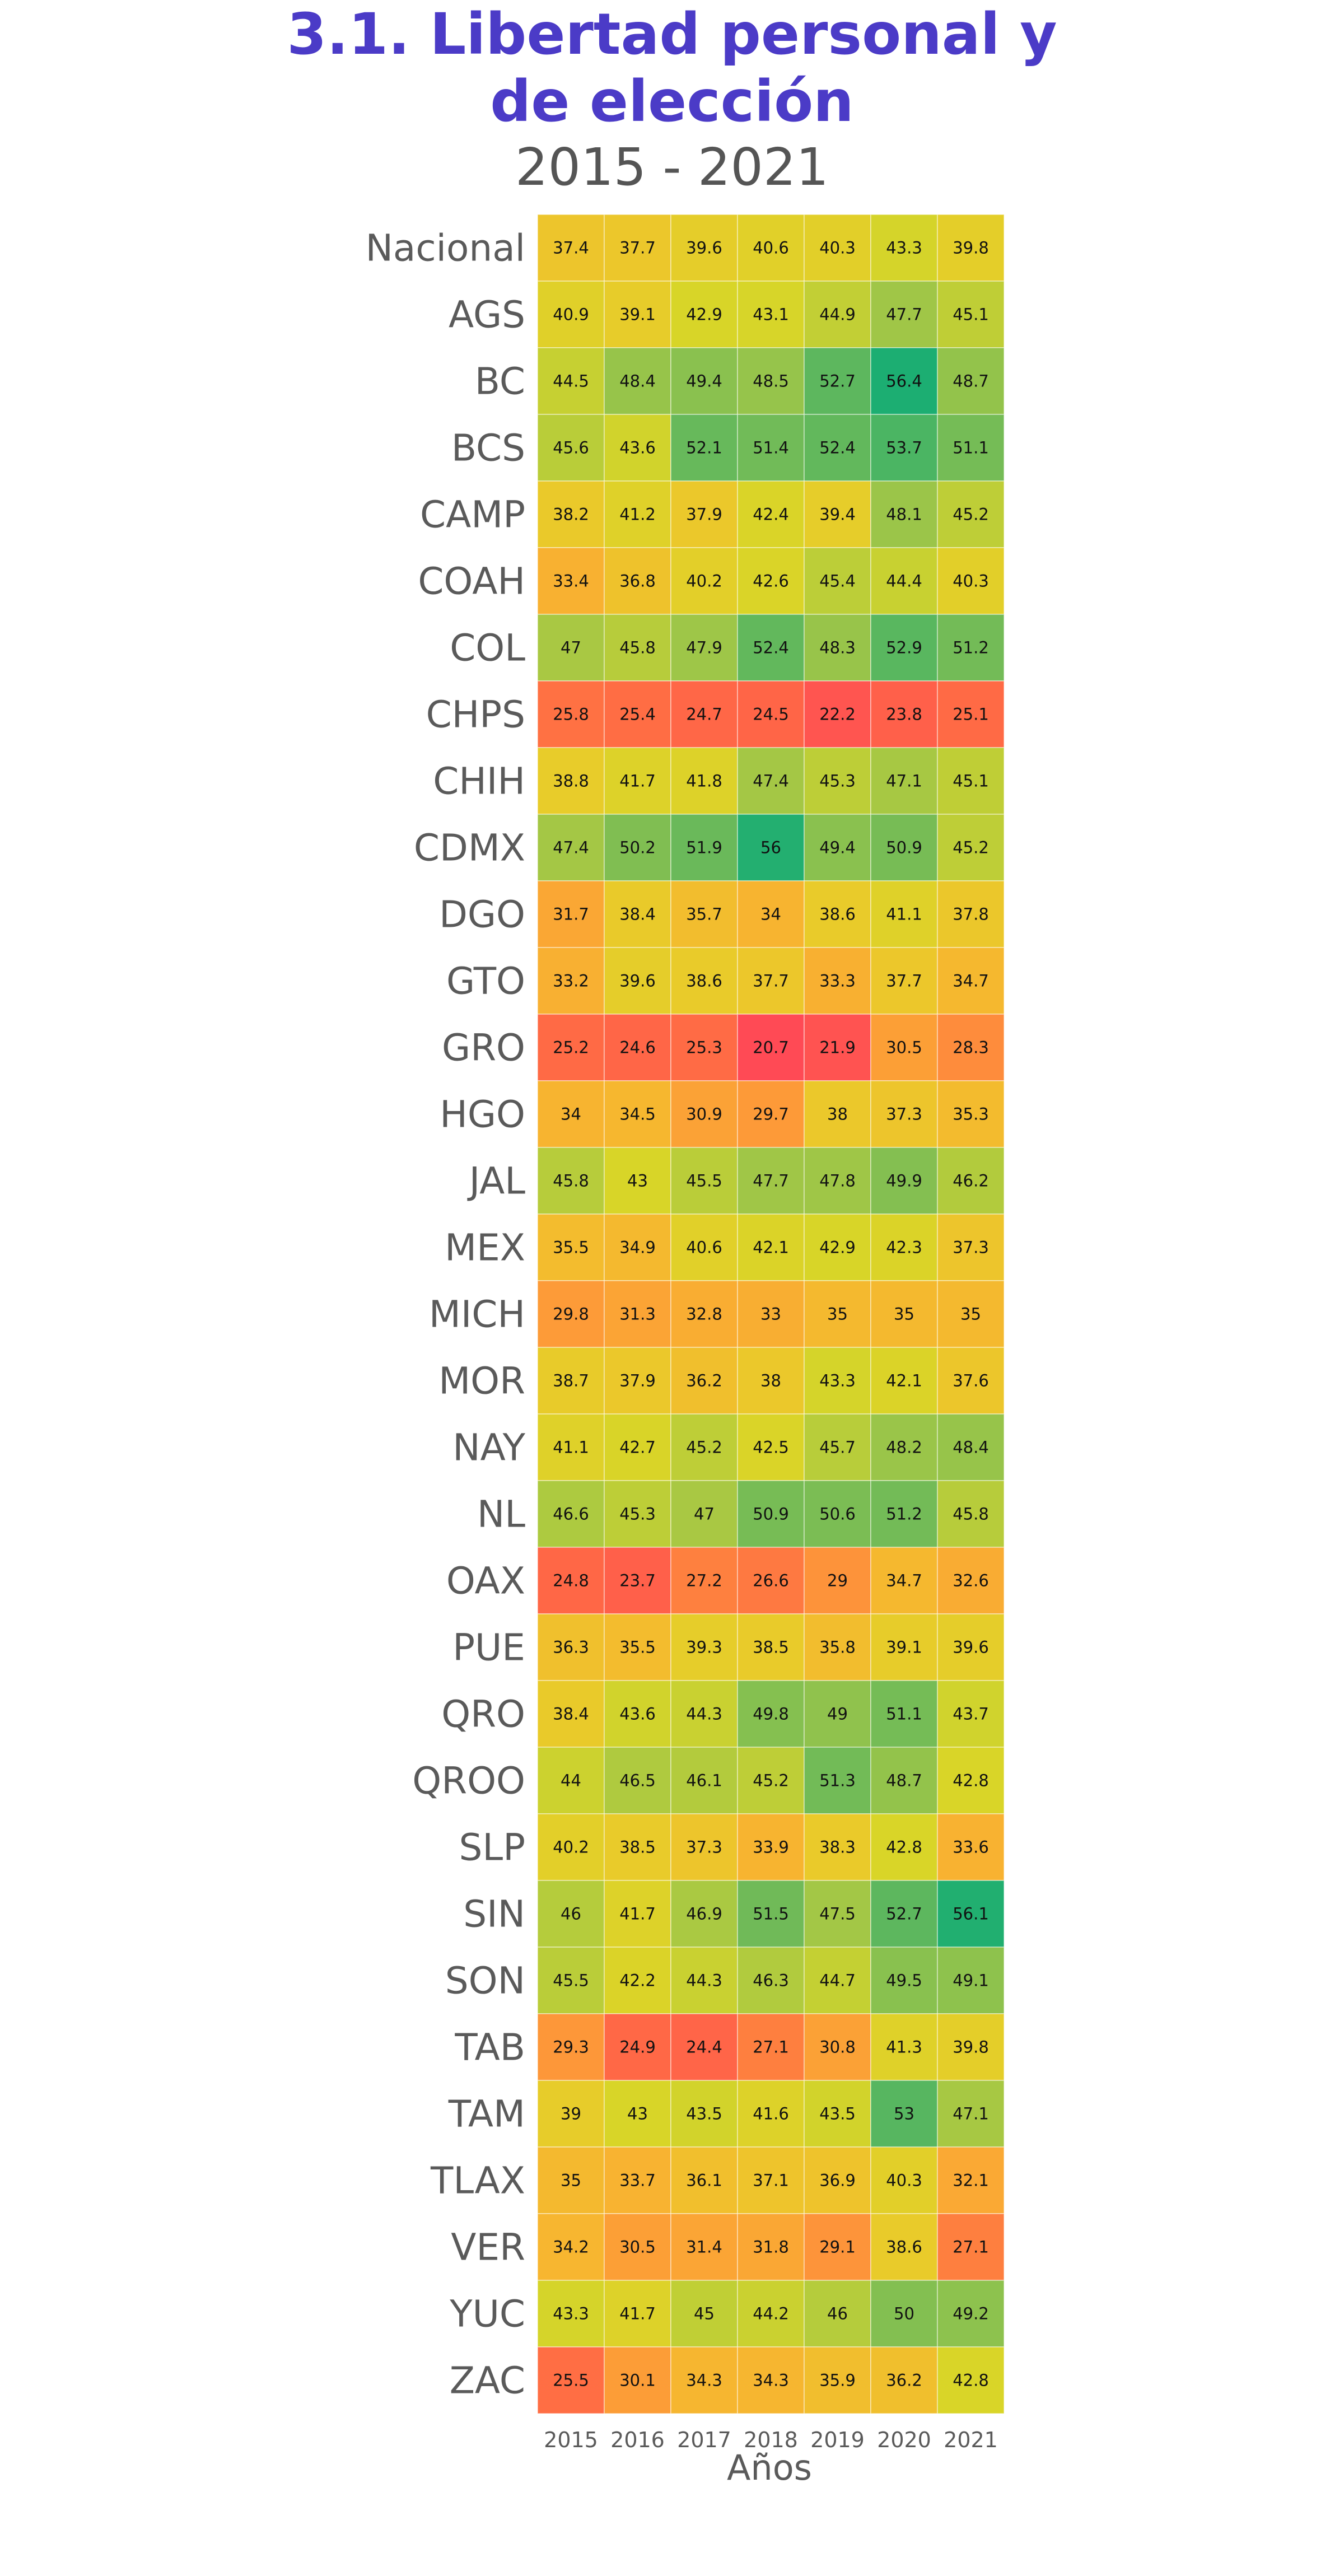  What do you see at coordinates (571, 714) in the screenshot?
I see `heatmap-cell-value: 25.8` at bounding box center [571, 714].